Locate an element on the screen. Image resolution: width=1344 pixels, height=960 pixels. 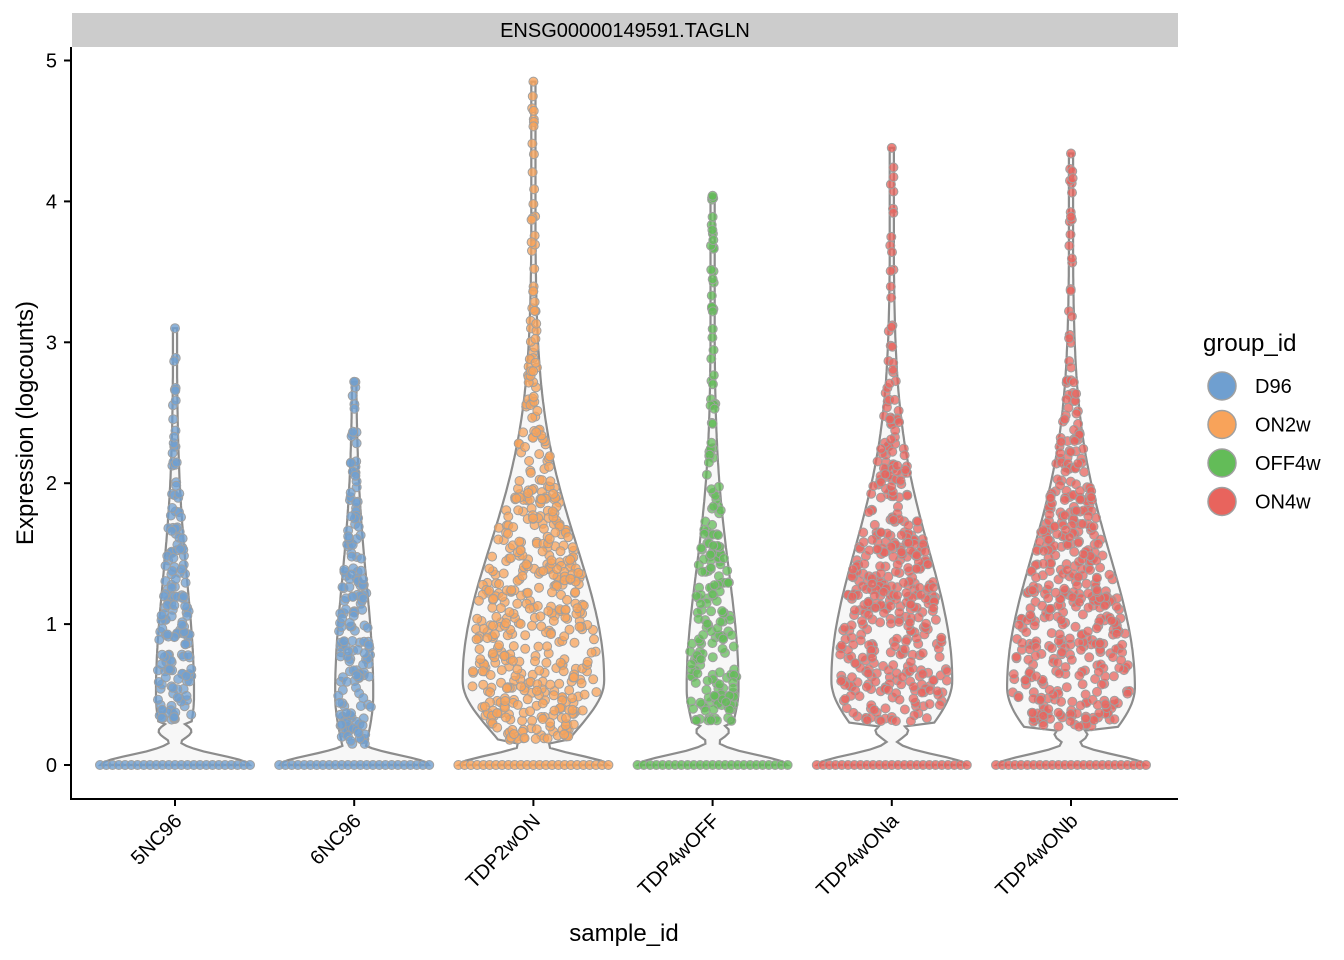
facet-strip is located at coordinates (625, 30).